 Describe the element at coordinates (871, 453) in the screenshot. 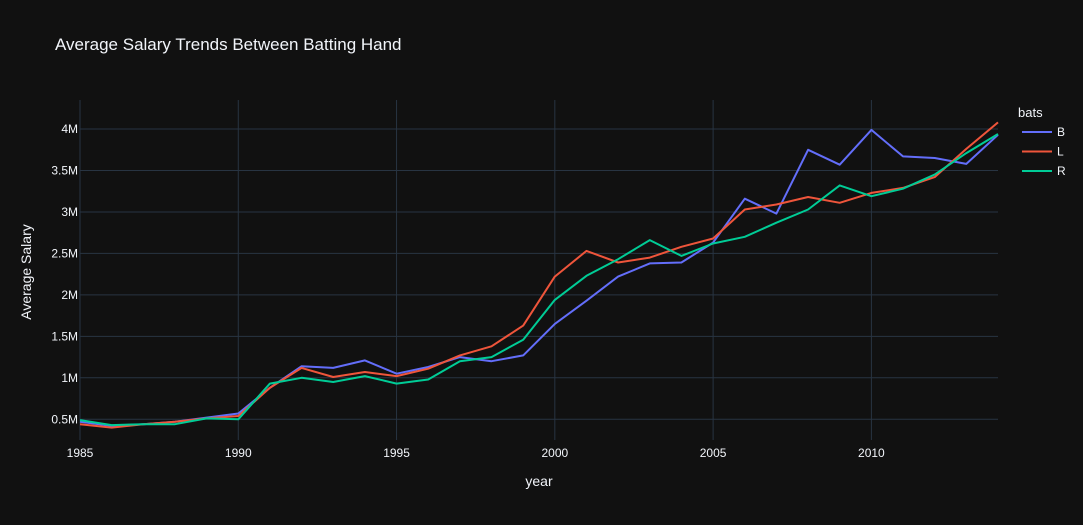

I see `x-tick-label: 2010` at that location.